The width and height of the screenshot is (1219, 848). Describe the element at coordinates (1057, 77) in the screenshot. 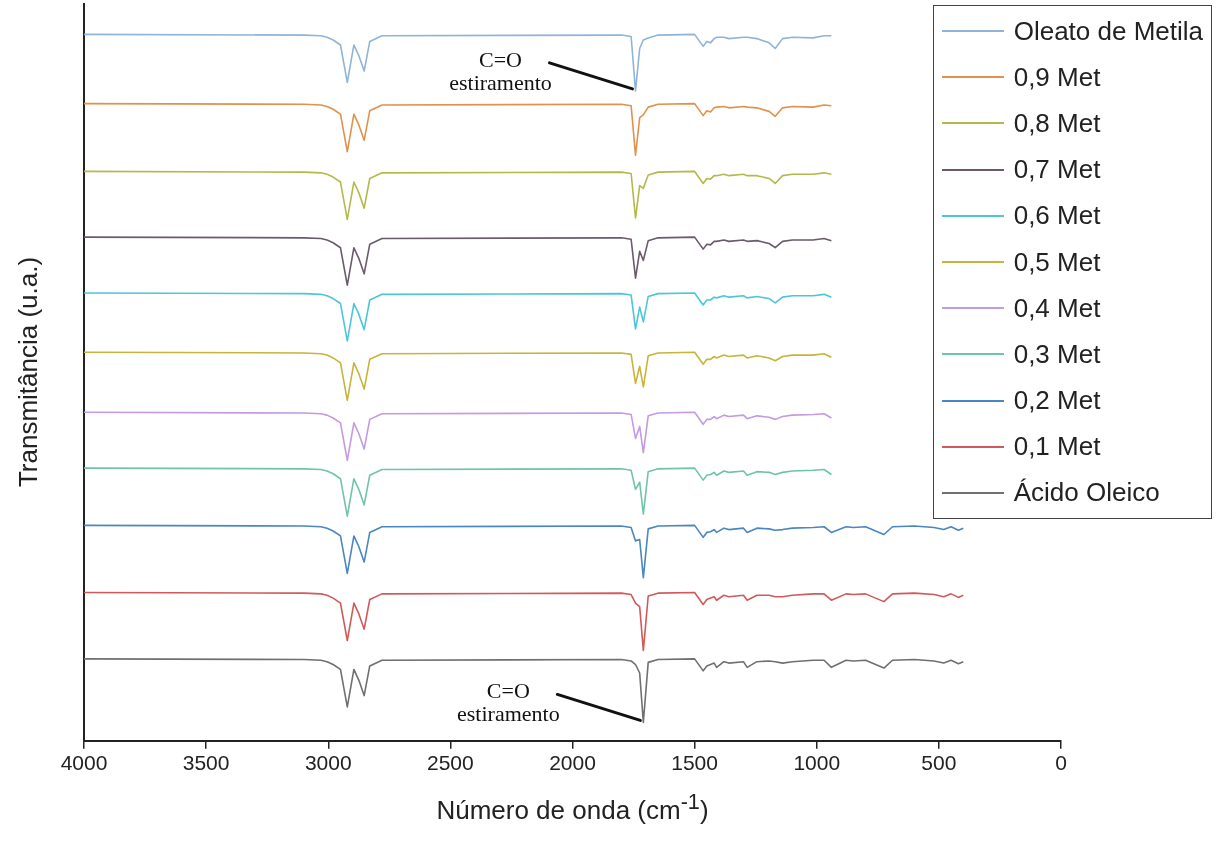

I see `legend-label: 0,9 Met` at that location.